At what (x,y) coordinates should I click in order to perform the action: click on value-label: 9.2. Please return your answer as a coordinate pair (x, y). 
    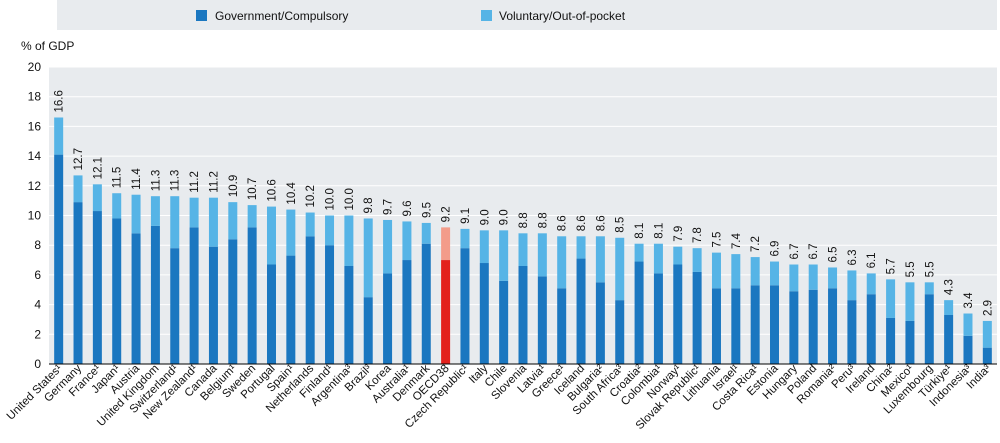
    Looking at the image, I should click on (447, 214).